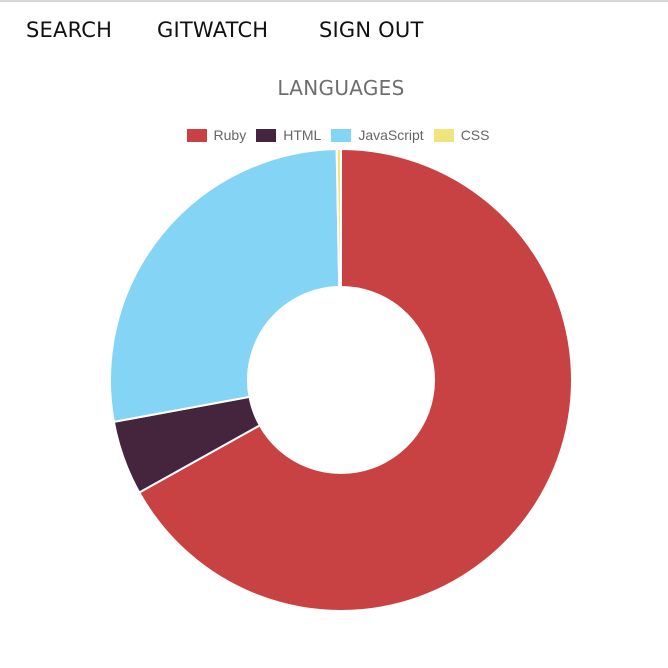 The height and width of the screenshot is (668, 668). Describe the element at coordinates (266, 135) in the screenshot. I see `legend-swatch-html` at that location.